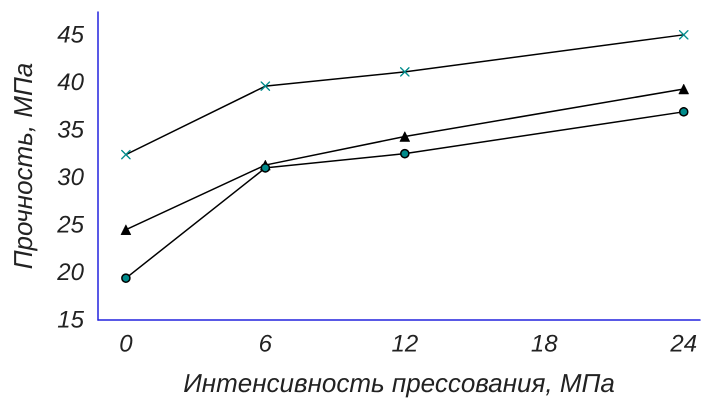  Describe the element at coordinates (399, 383) in the screenshot. I see `x-axis-title: Интенсивность прессования, МПа` at that location.